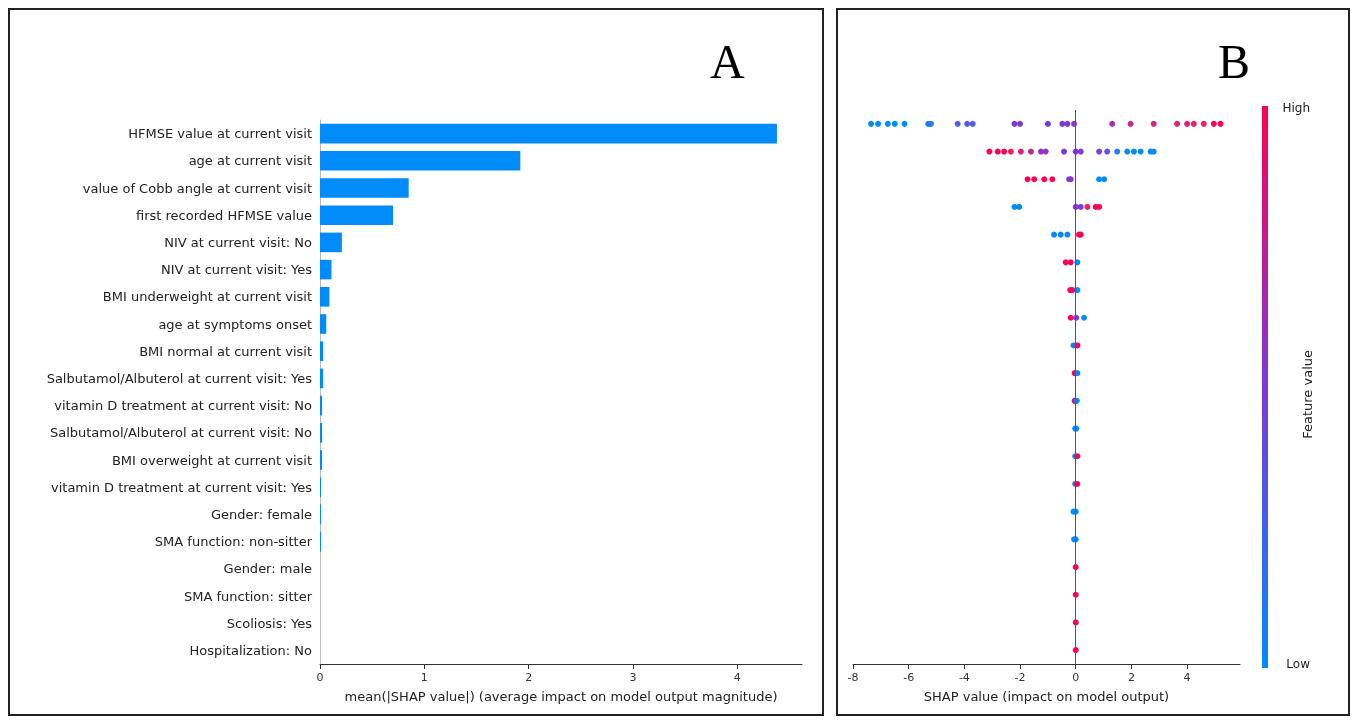 Image resolution: width=1356 pixels, height=727 pixels. Describe the element at coordinates (633, 677) in the screenshot. I see `x-tick-label: 3` at that location.